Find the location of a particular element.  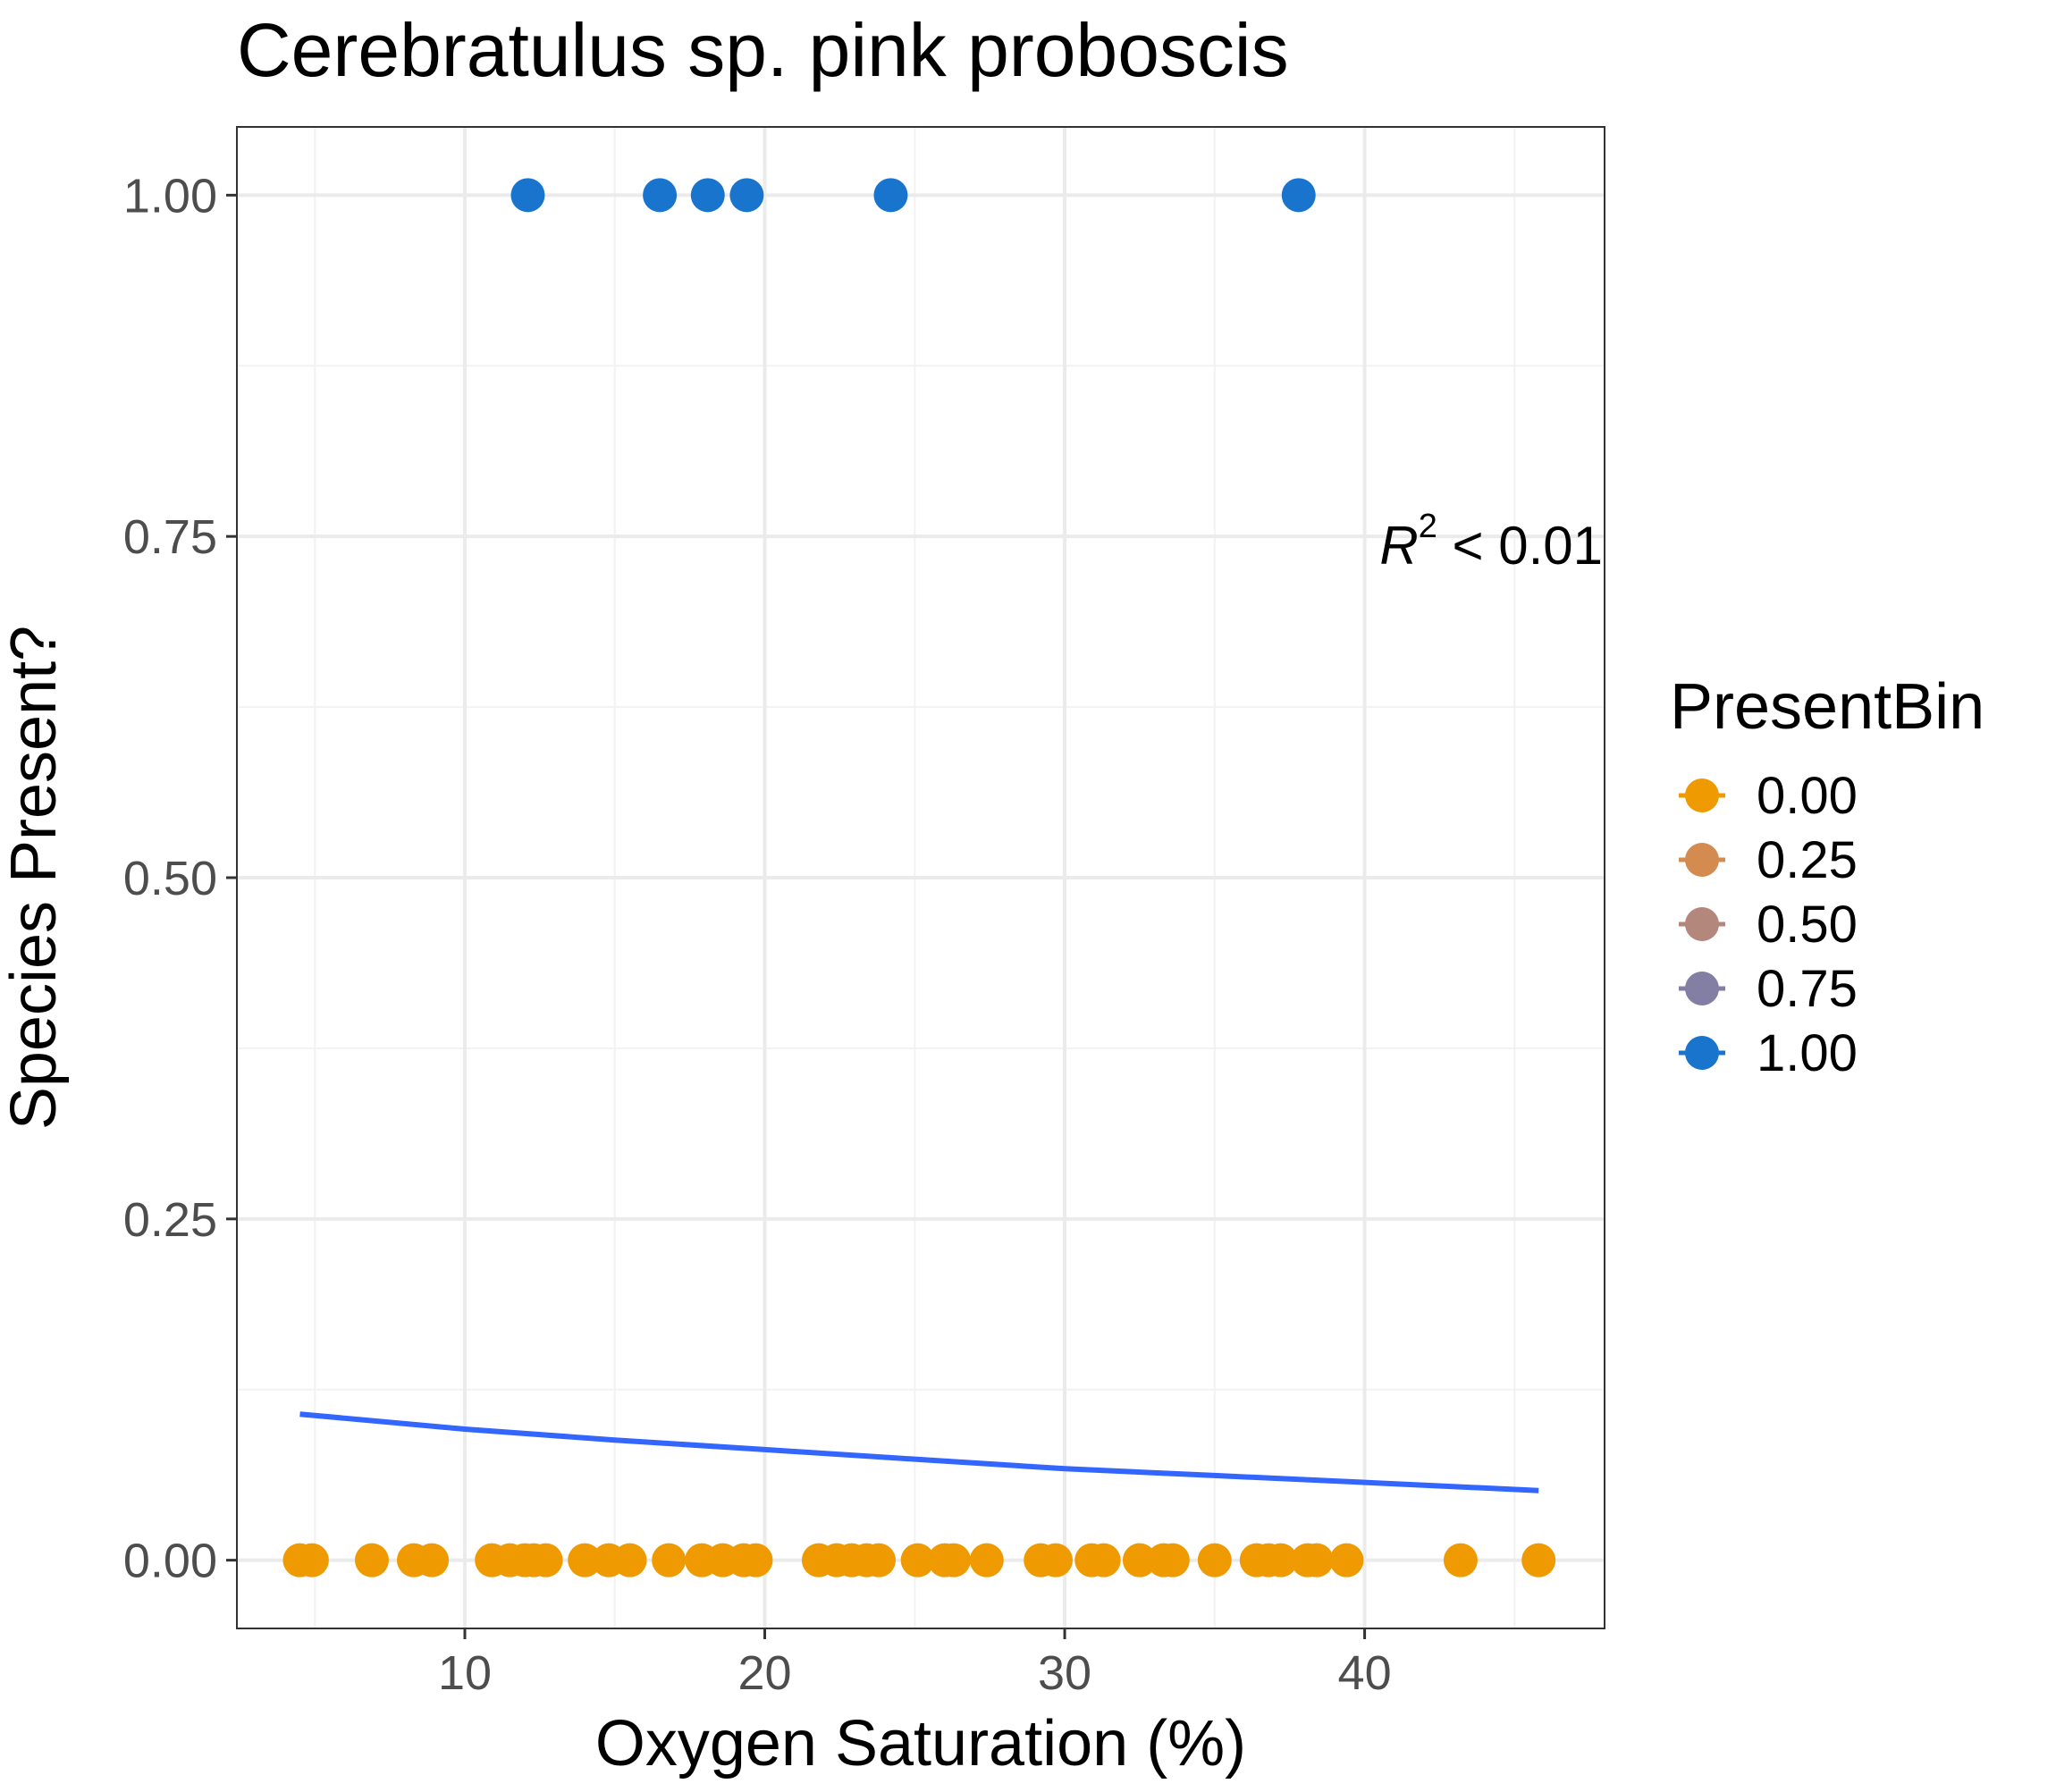

y-tick-label: 0.25 is located at coordinates (170, 1220).